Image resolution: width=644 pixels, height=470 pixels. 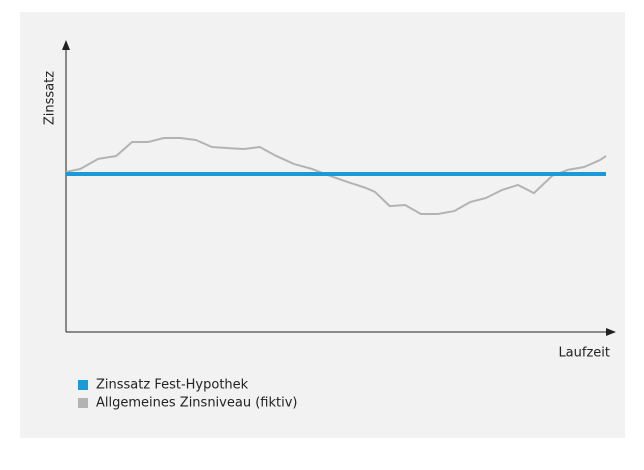 I want to click on x-axis-arrow, so click(x=611, y=332).